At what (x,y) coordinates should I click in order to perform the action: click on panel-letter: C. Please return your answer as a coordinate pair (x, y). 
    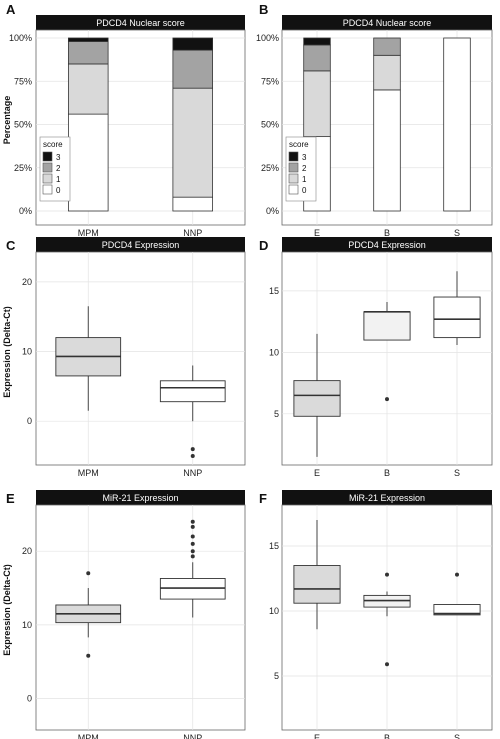
    Looking at the image, I should click on (11, 245).